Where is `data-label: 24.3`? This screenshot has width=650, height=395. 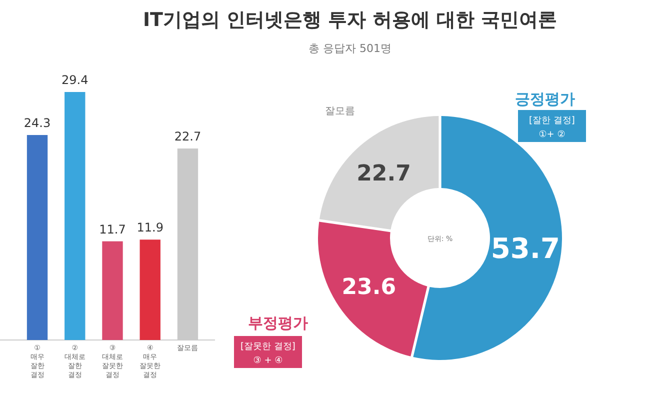
data-label: 24.3 is located at coordinates (37, 123).